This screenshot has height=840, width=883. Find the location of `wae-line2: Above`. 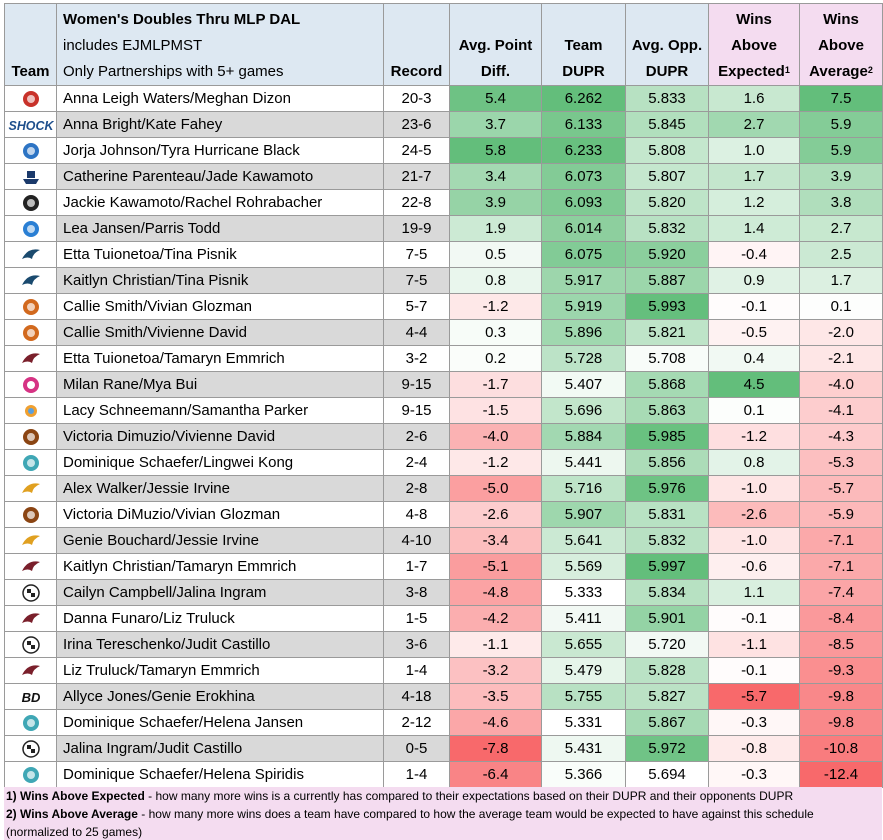

wae-line2: Above is located at coordinates (754, 45).